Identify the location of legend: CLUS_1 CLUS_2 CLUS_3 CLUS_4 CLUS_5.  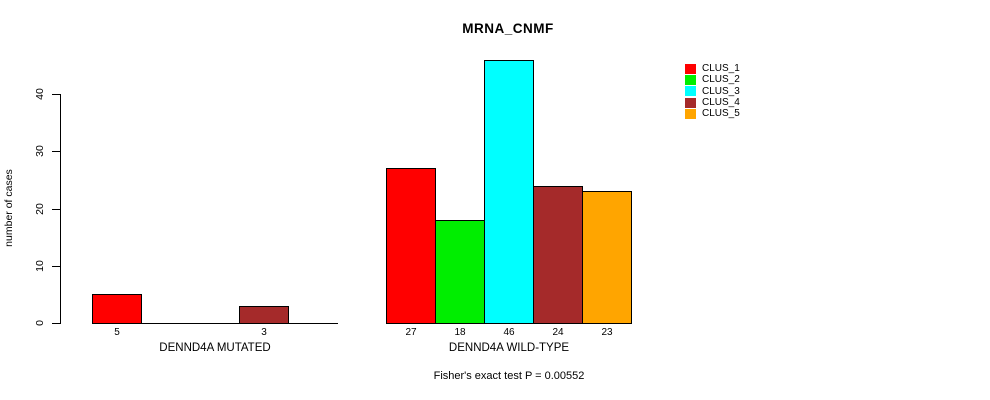
(712, 91).